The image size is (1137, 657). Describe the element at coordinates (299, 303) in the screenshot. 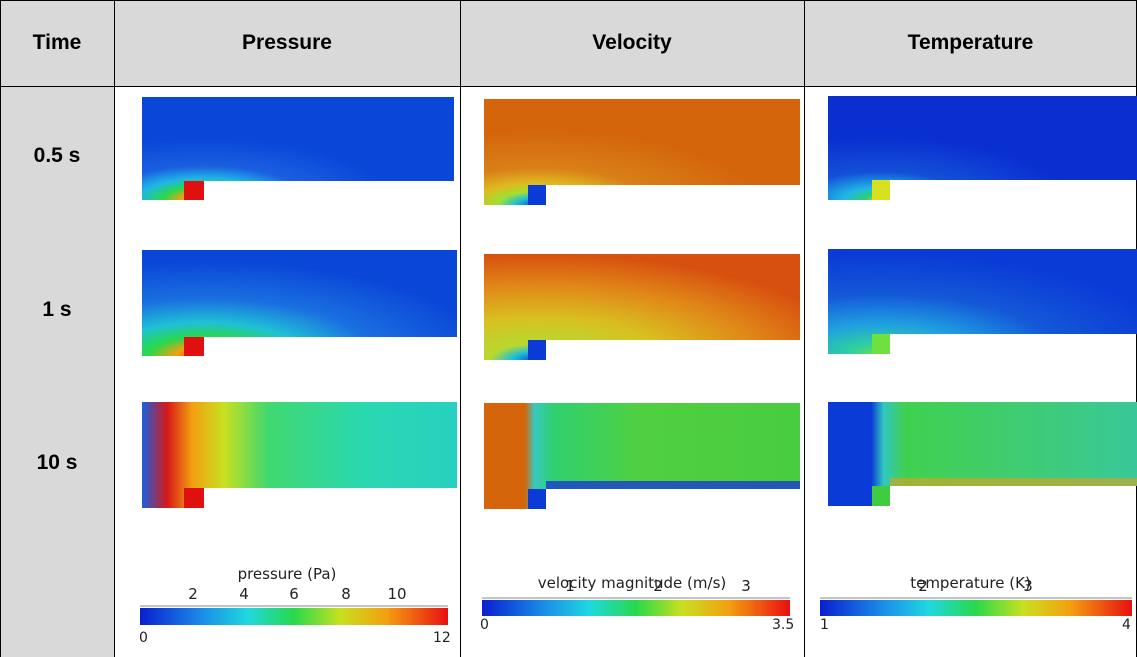

I see `pressure-plot-1s` at that location.